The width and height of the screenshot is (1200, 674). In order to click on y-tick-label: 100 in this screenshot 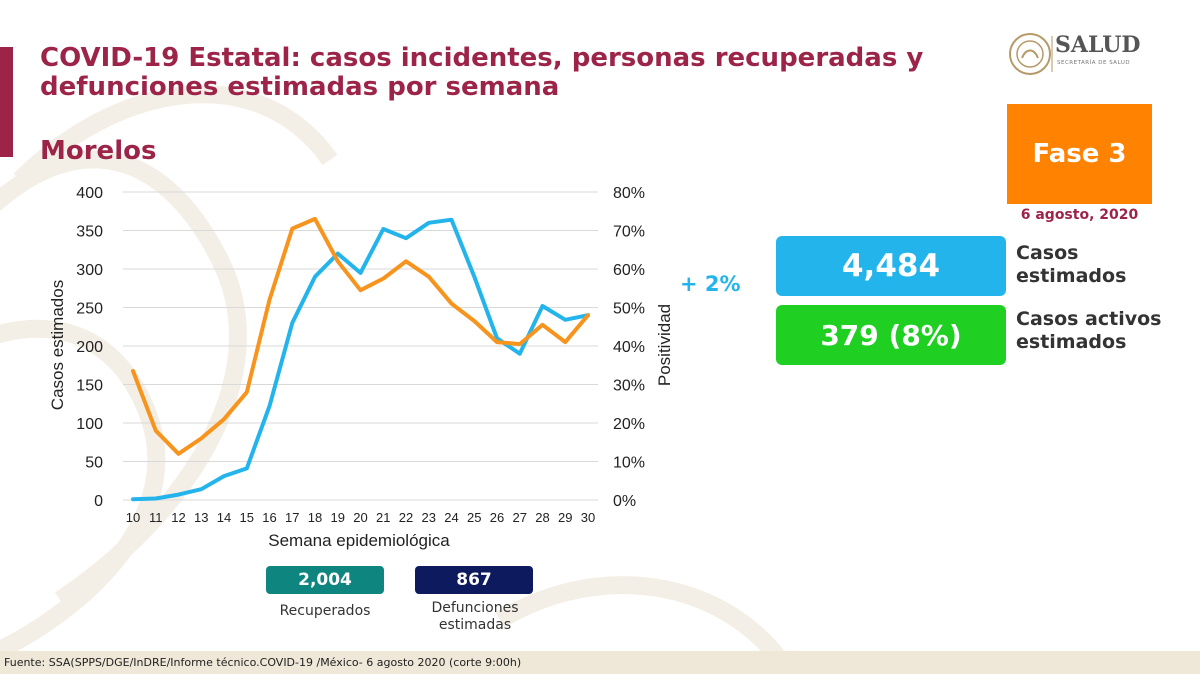, I will do `click(89, 424)`.